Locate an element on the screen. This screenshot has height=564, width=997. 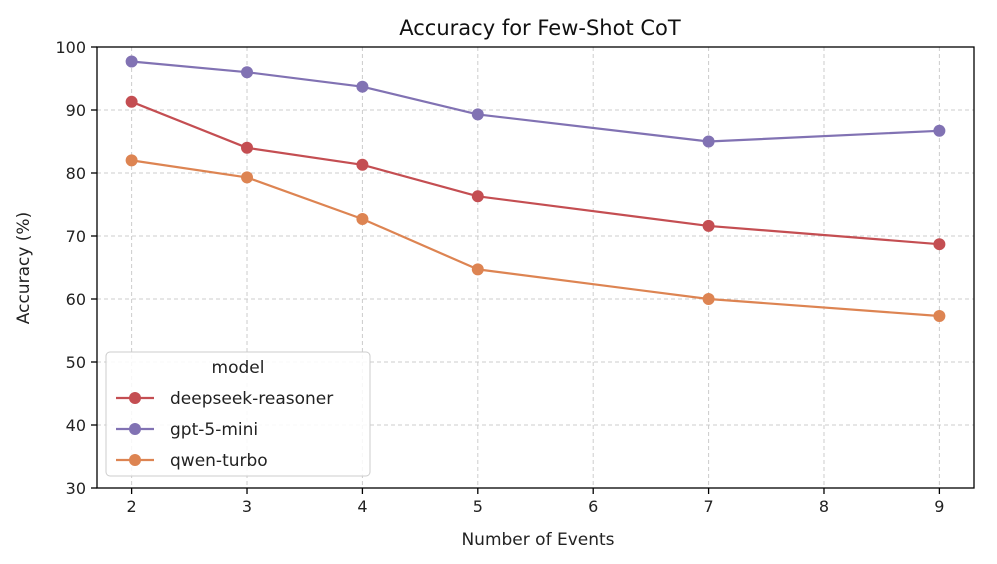
legend-title: model is located at coordinates (238, 368).